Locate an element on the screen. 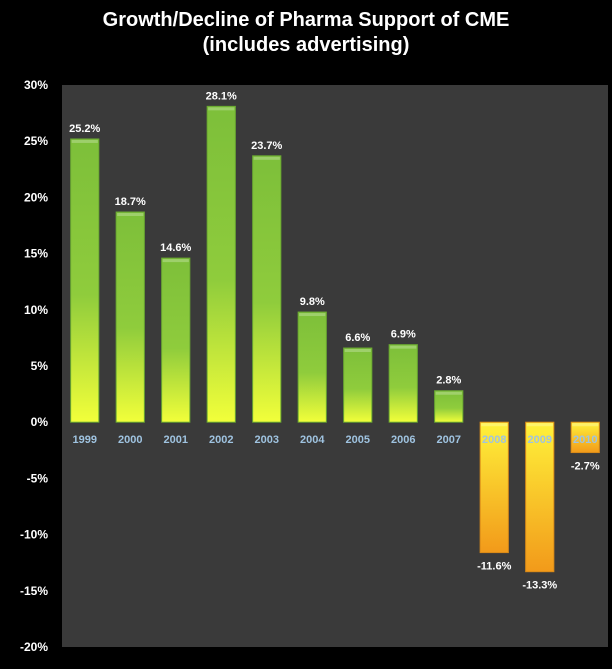  data-label: 25.2% is located at coordinates (84, 129).